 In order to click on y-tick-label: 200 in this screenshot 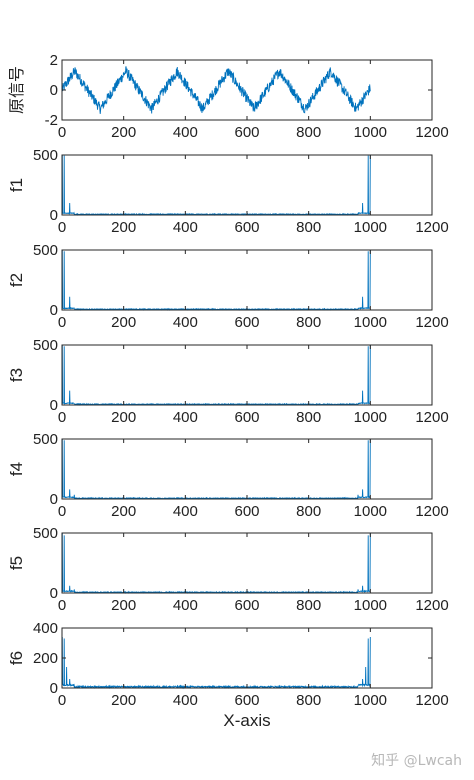, I will do `click(45, 658)`.